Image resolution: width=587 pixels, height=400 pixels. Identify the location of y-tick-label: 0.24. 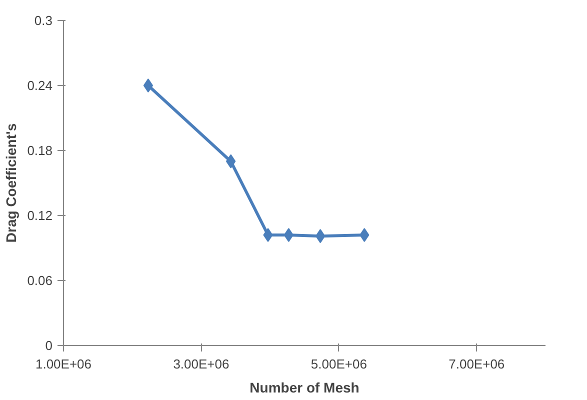
(40, 85).